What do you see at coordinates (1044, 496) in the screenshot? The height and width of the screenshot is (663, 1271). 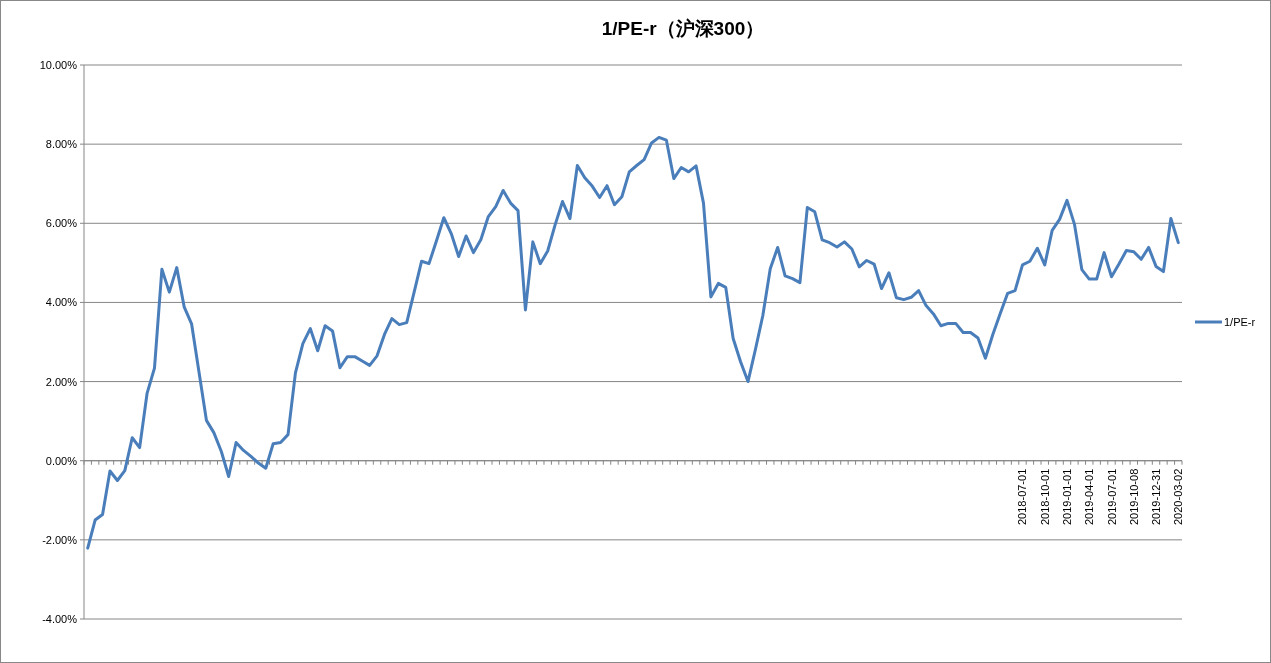 I see `x-tick-label: 2018-10-01` at bounding box center [1044, 496].